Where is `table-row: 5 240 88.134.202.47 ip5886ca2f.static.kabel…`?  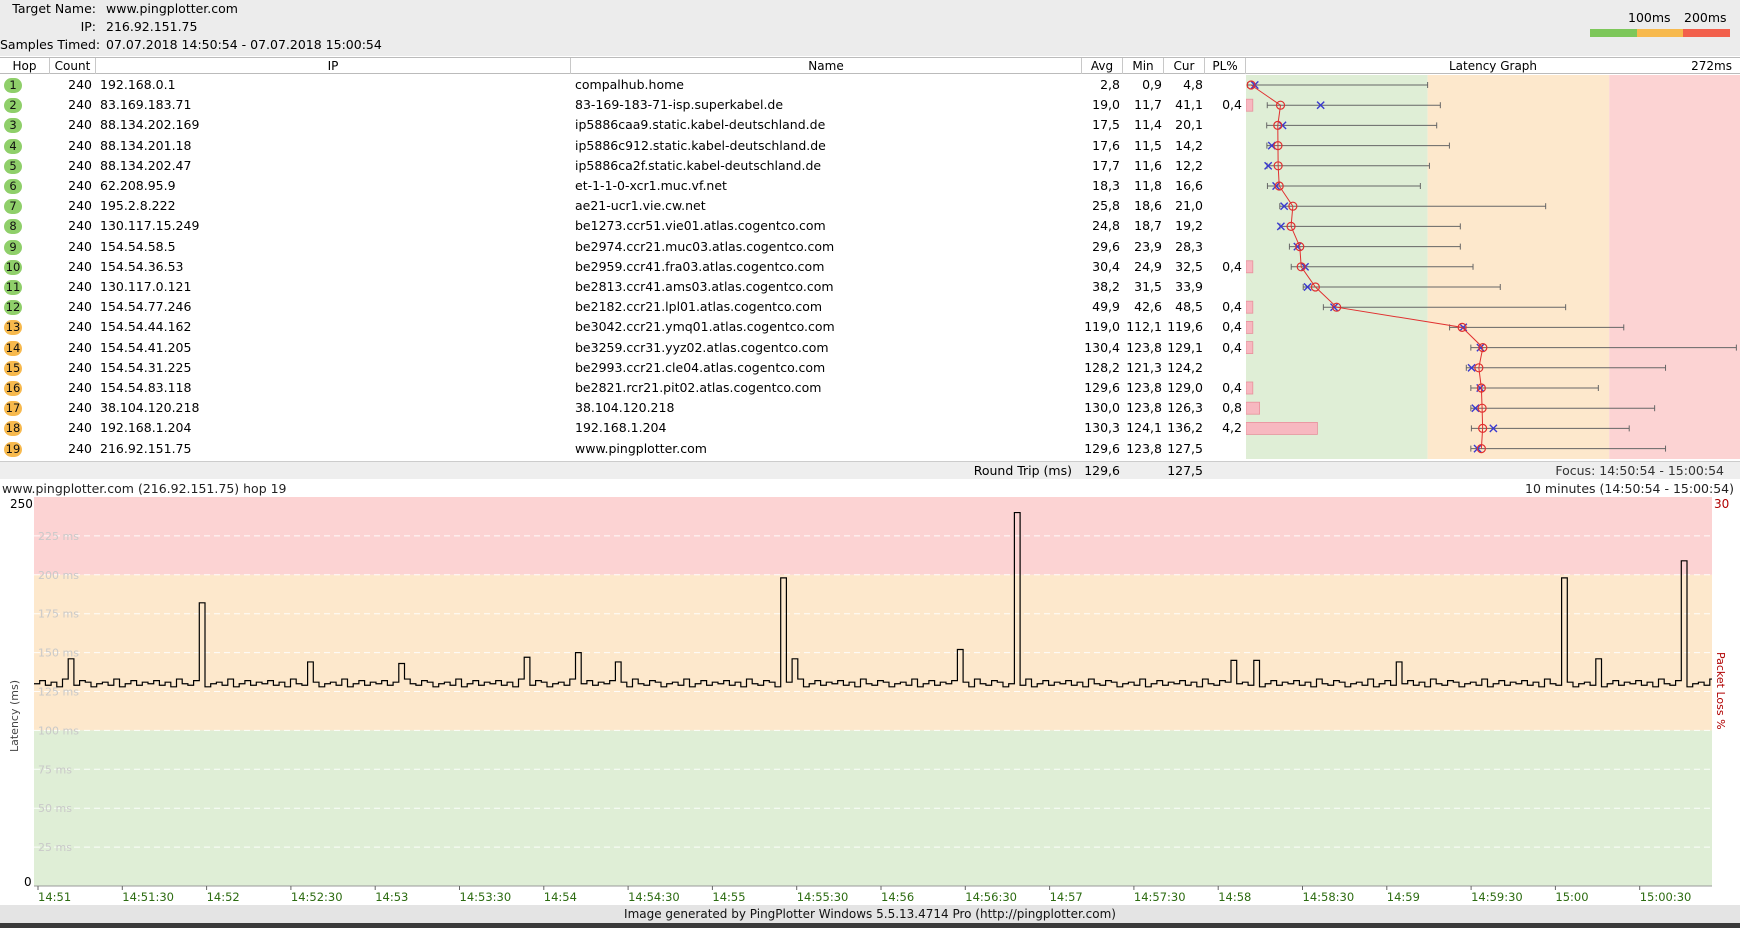
table-row: 5 240 88.134.202.47 ip5886ca2f.static.kabel… is located at coordinates (623, 166).